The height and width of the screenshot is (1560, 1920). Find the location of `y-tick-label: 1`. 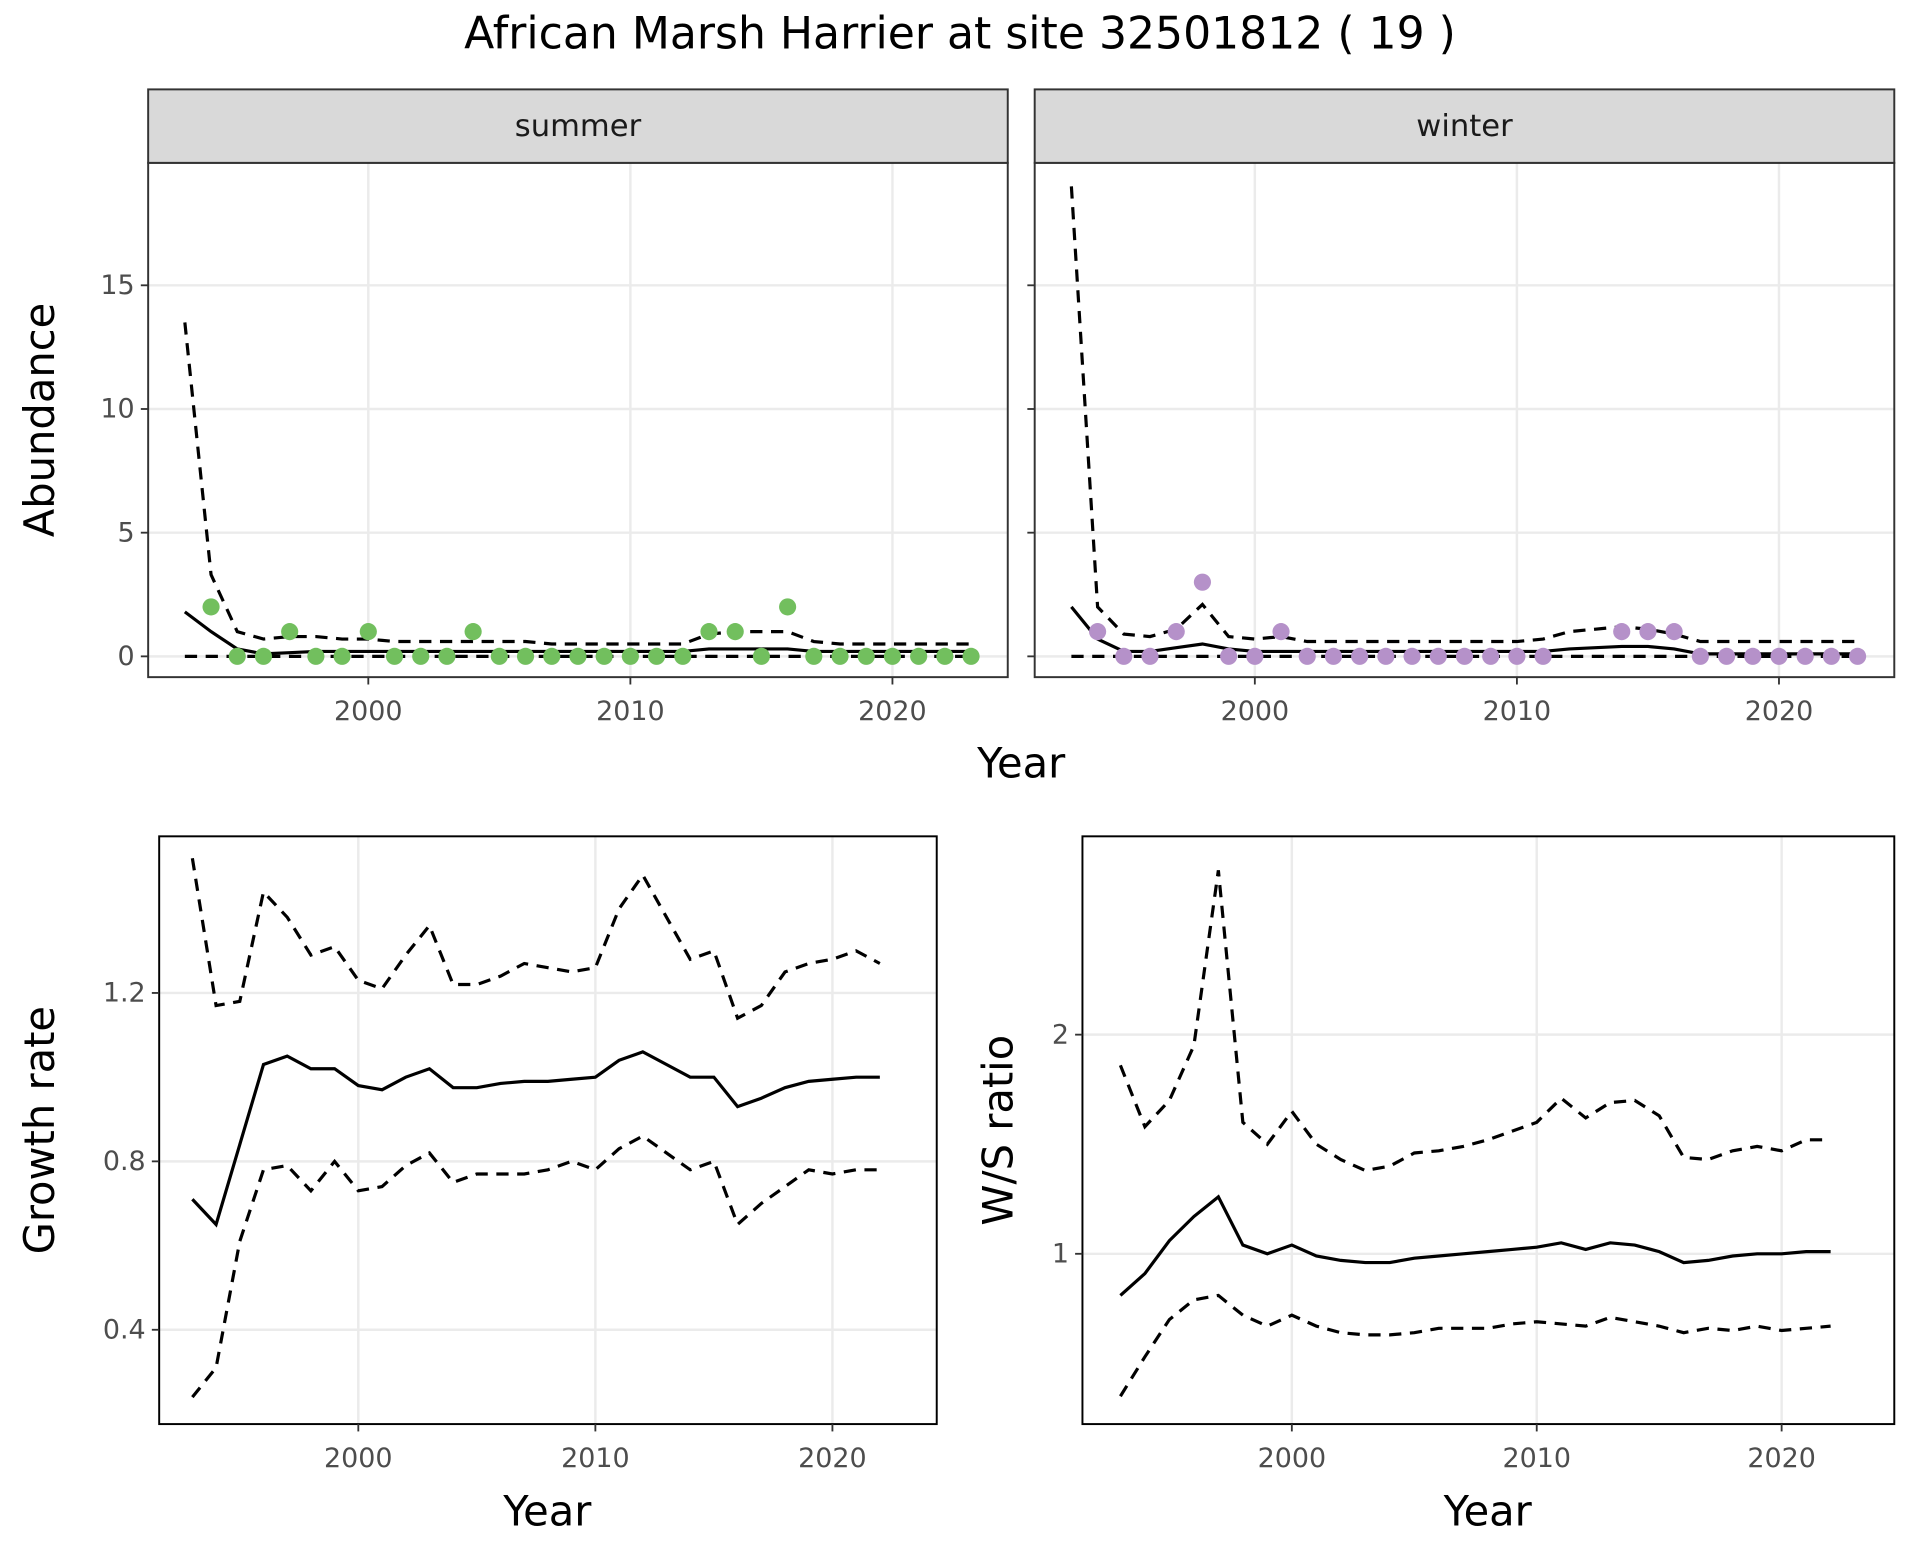

y-tick-label: 1 is located at coordinates (1060, 1254).